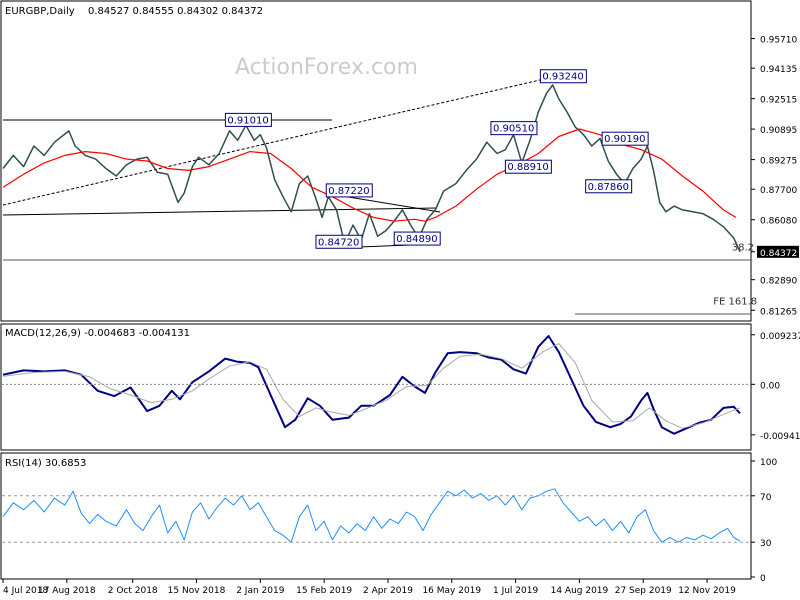 Image resolution: width=800 pixels, height=600 pixels. Describe the element at coordinates (743, 248) in the screenshot. I see `price-label: 38.2` at that location.